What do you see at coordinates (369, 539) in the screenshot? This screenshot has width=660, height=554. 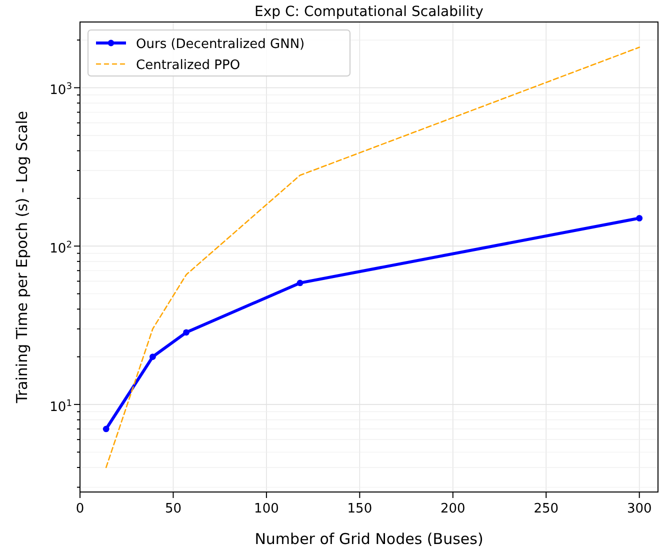 I see `x-axis-title: Number of Grid Nodes (Buses)` at bounding box center [369, 539].